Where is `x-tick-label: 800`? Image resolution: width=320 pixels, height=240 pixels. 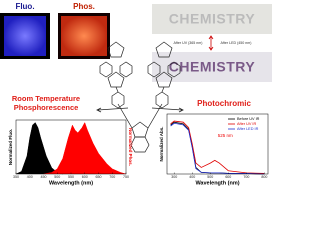 x-tick-label: 800 is located at coordinates (264, 177).